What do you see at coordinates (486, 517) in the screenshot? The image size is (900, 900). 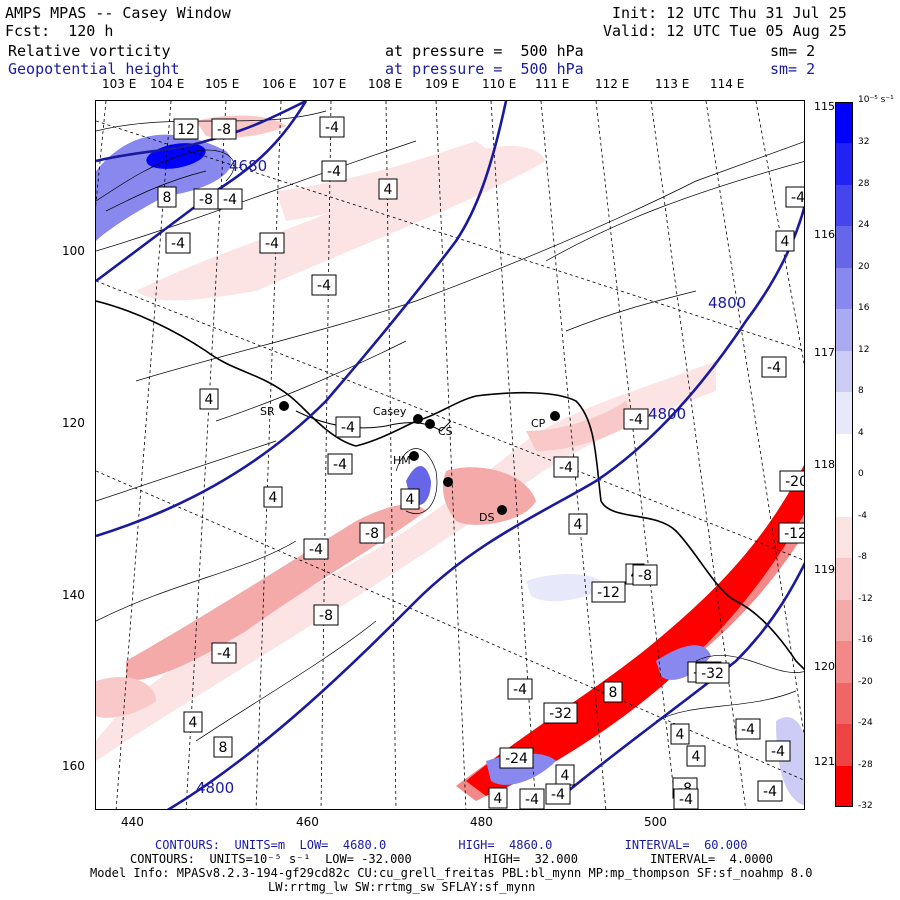 I see `station-label: DS` at bounding box center [486, 517].